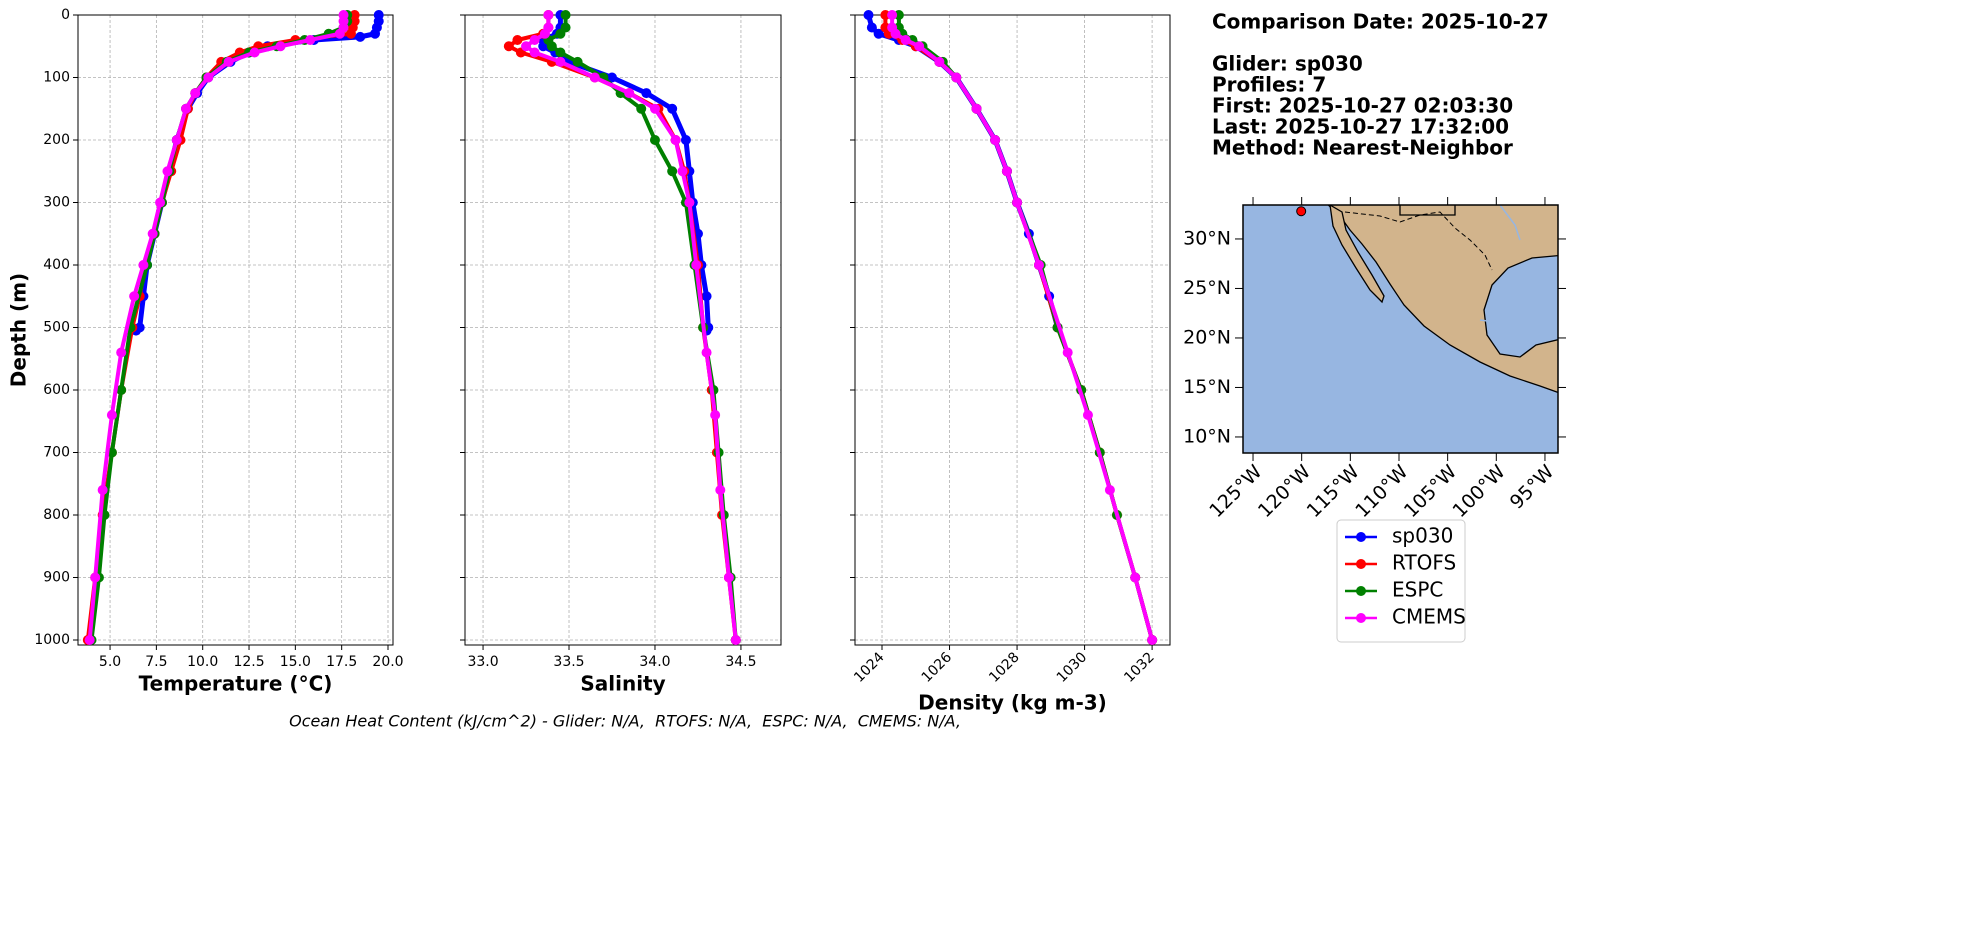  What do you see at coordinates (1139, 667) in the screenshot?
I see `x-tick-label: 1032` at bounding box center [1139, 667].